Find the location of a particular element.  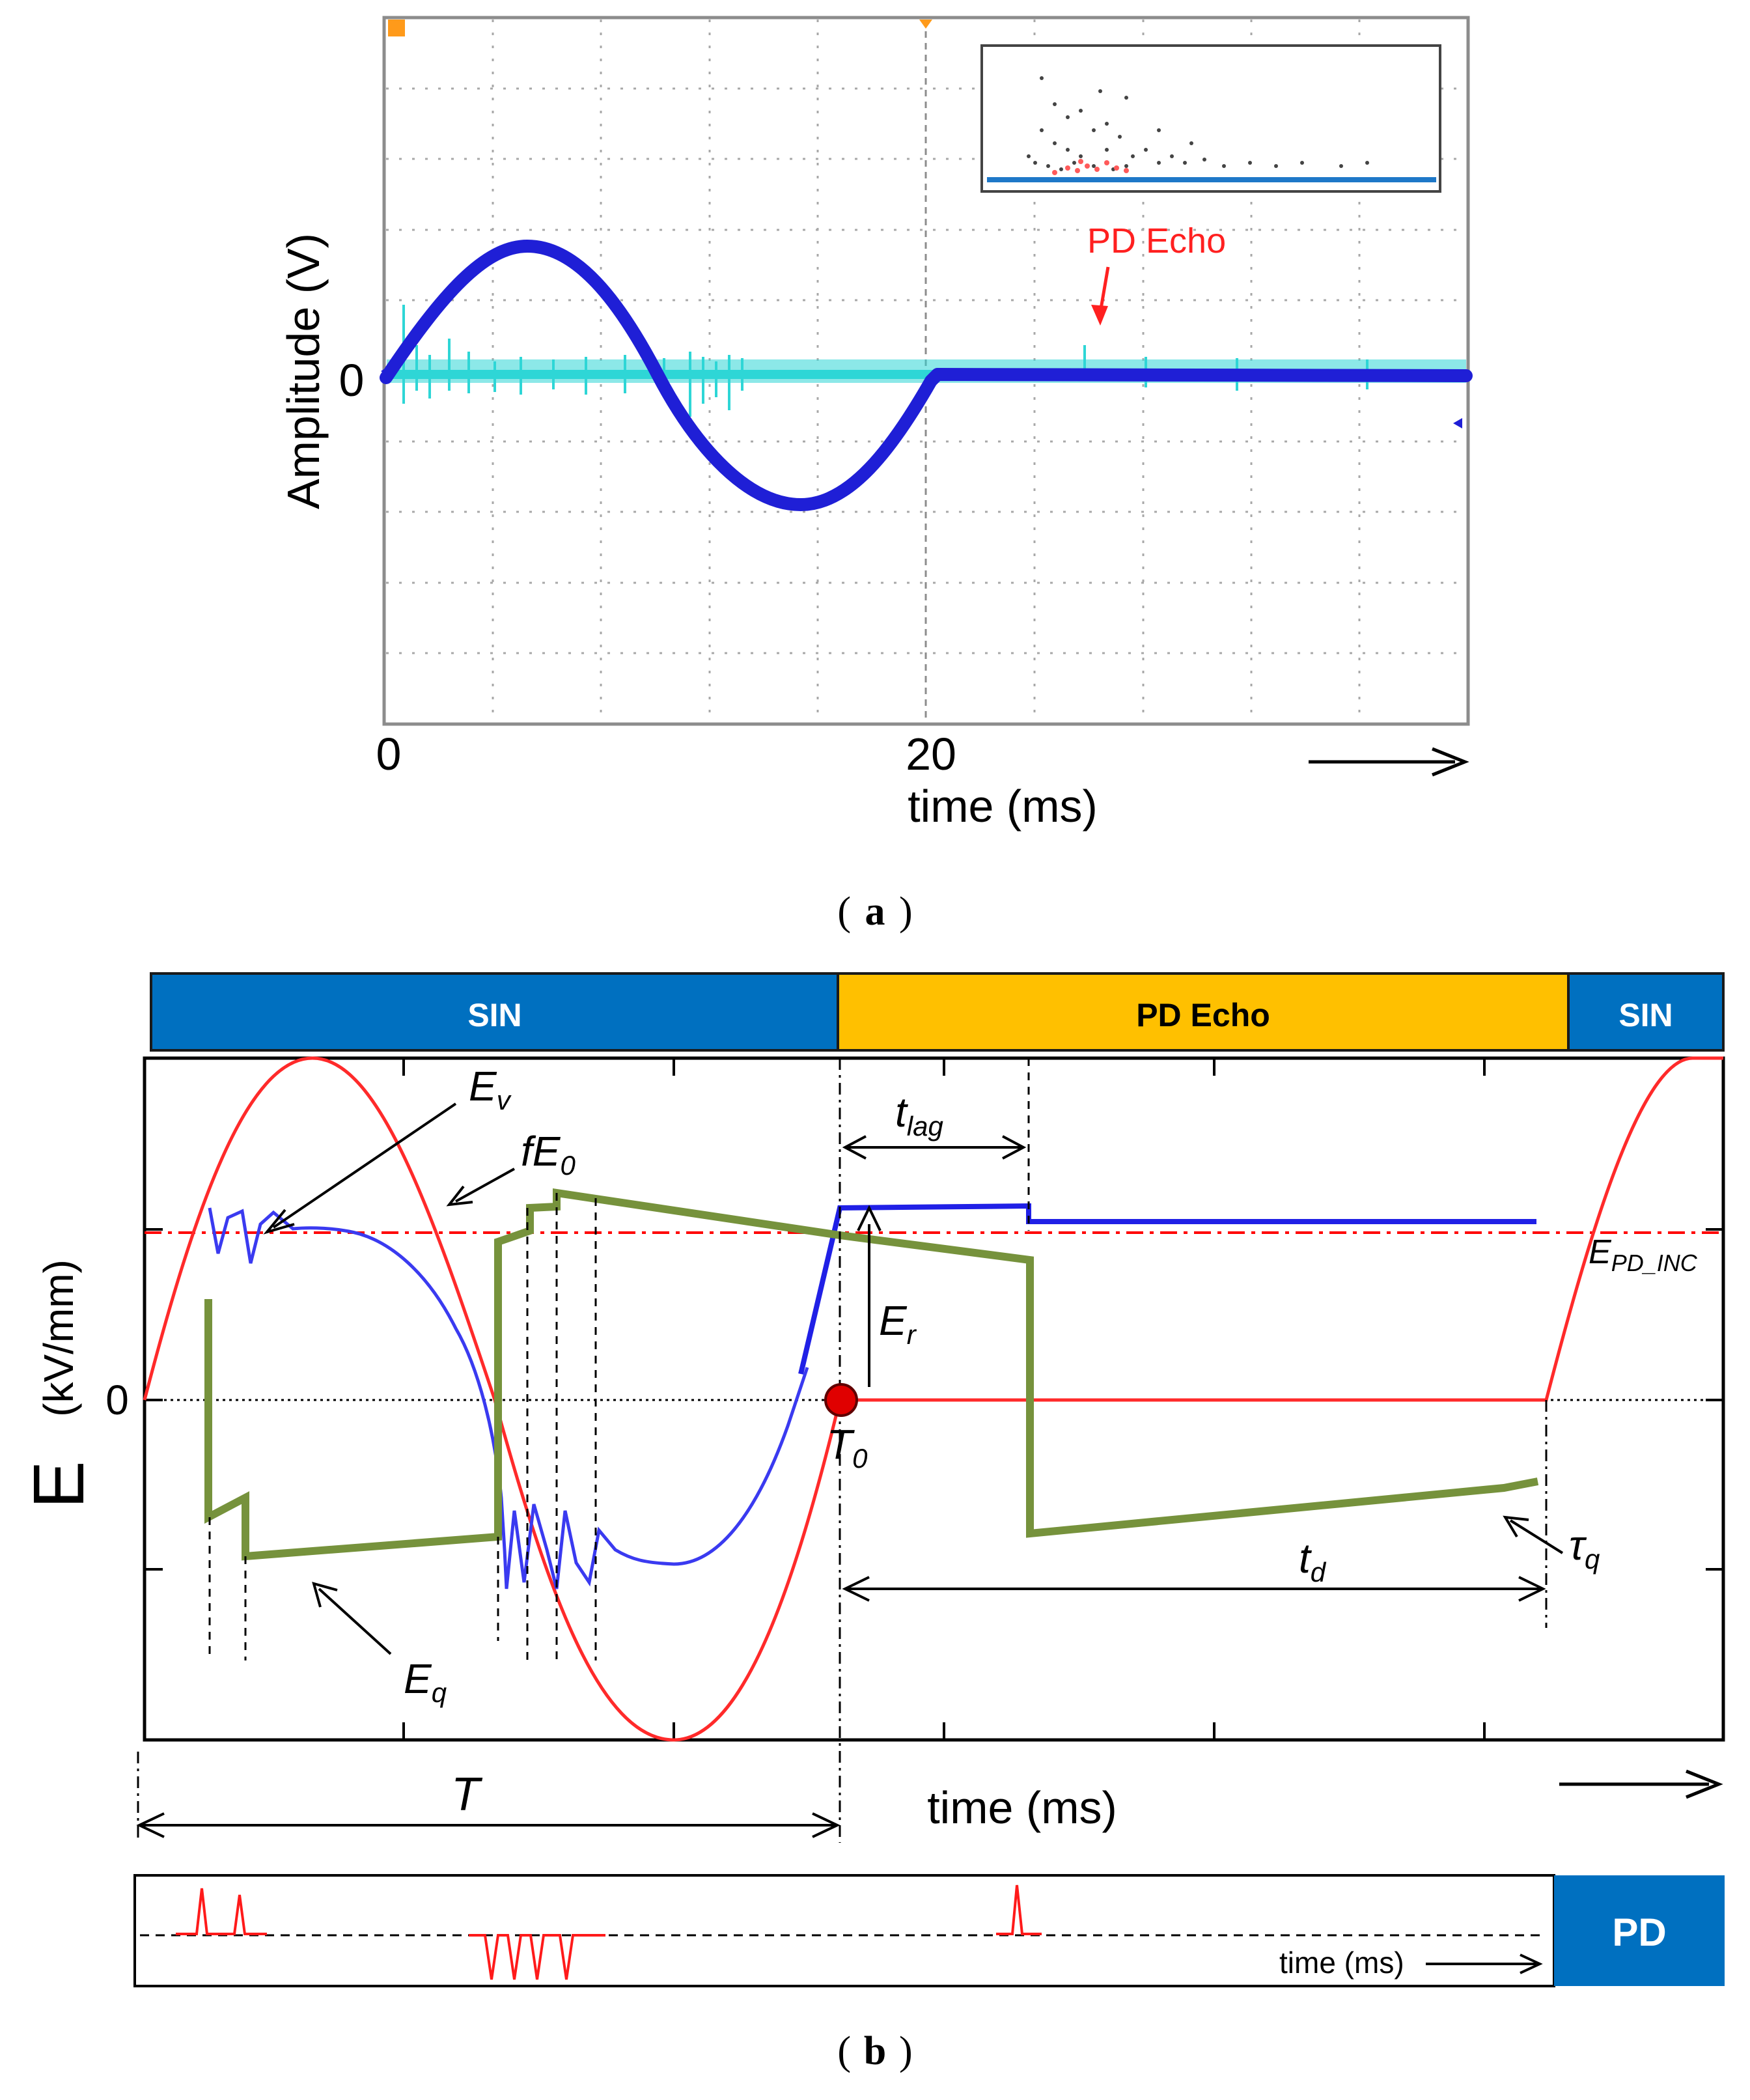

eq-label: Eq is located at coordinates (425, 1682).